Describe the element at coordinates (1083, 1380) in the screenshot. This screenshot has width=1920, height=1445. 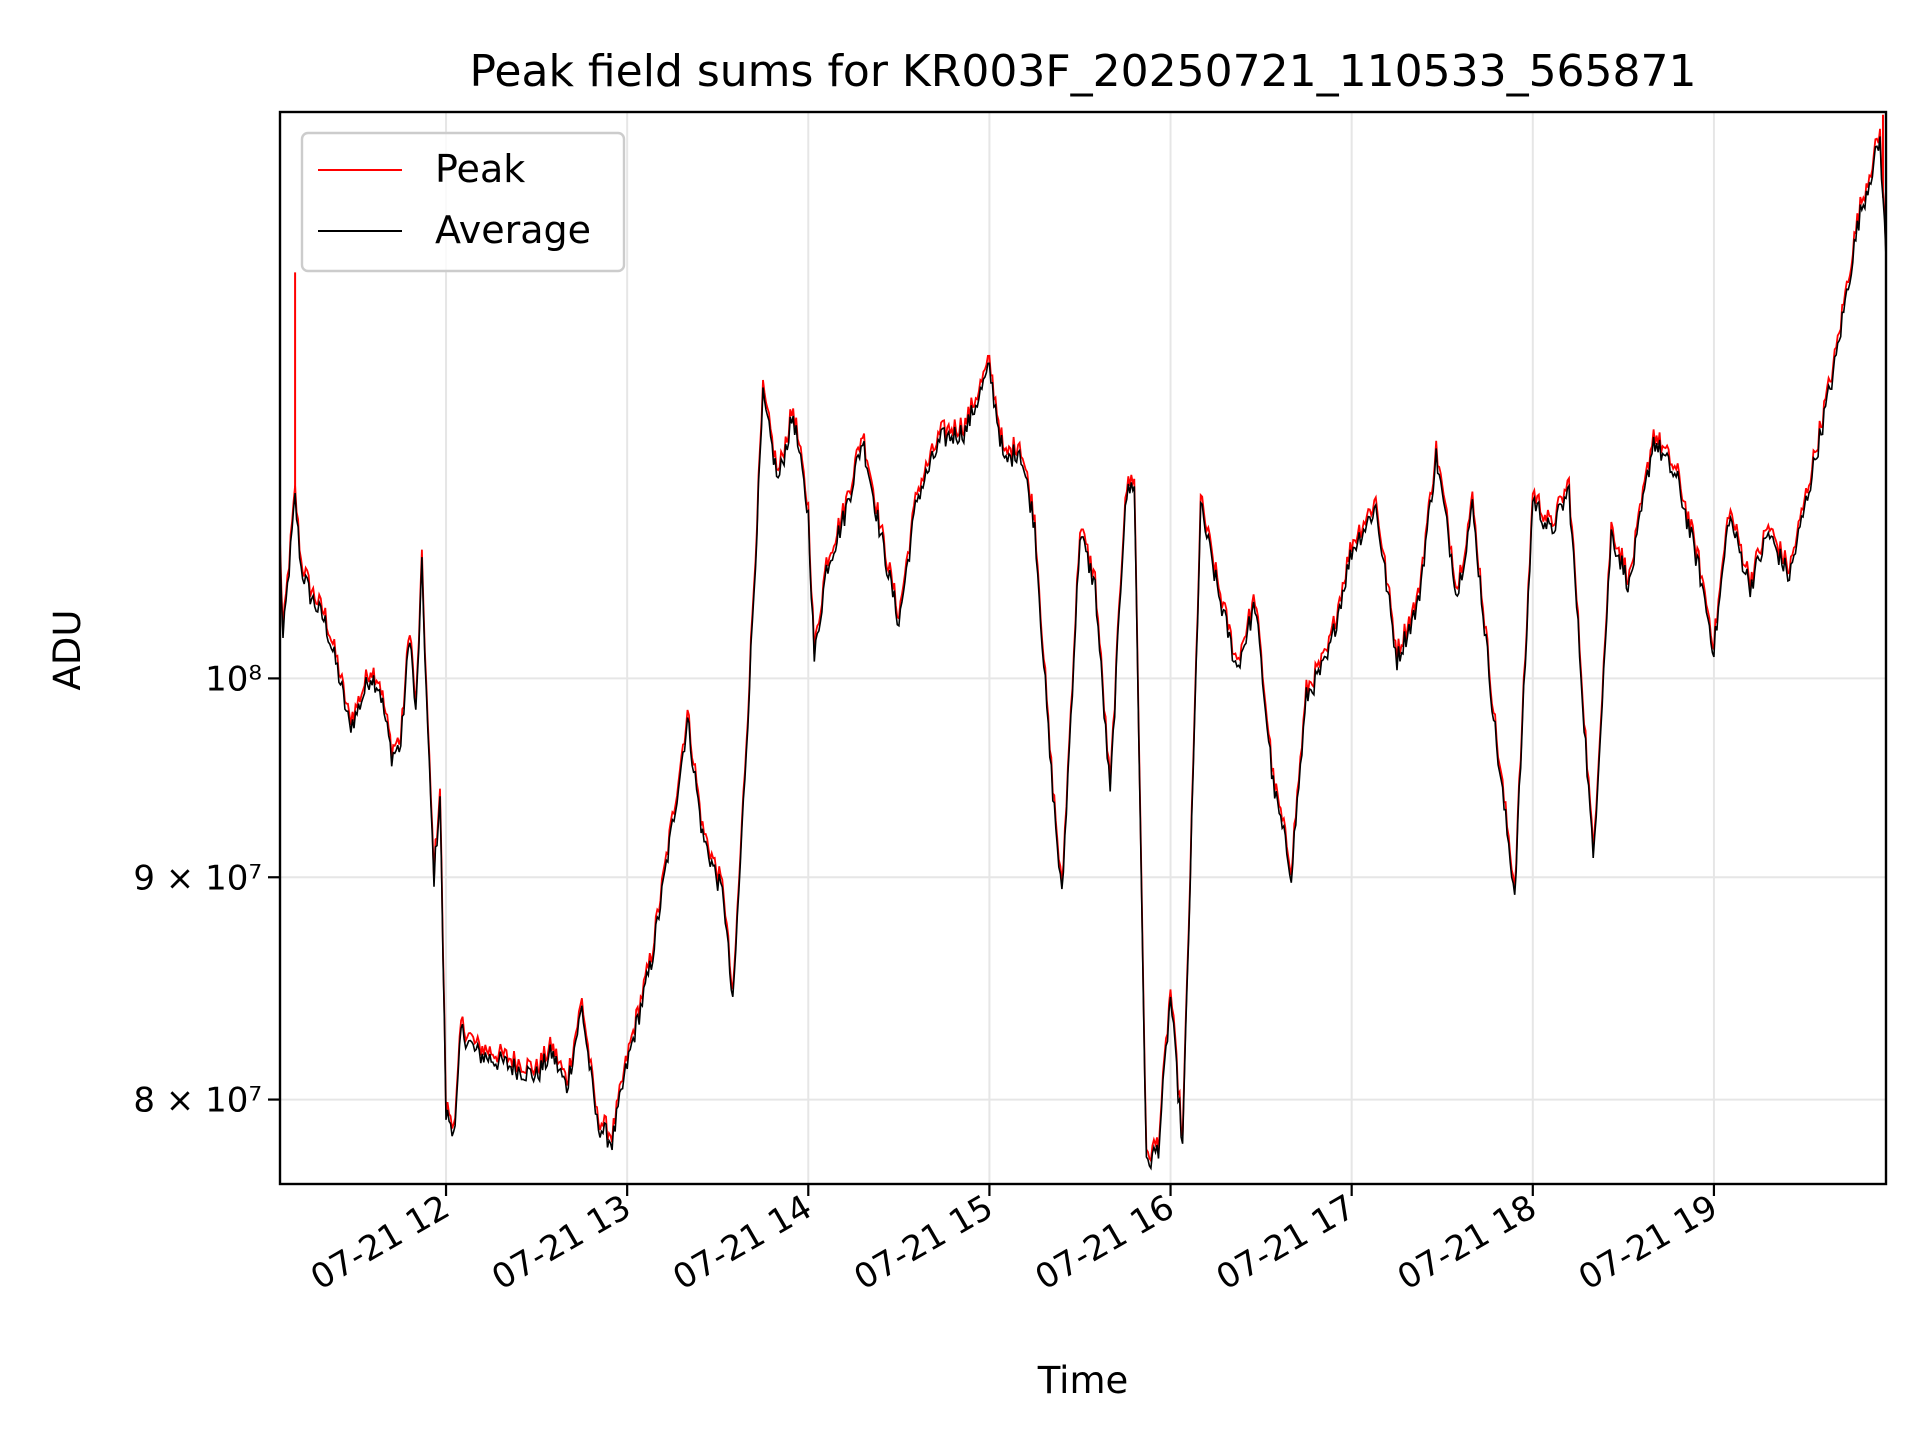
I see `x-axis-label: Time` at that location.